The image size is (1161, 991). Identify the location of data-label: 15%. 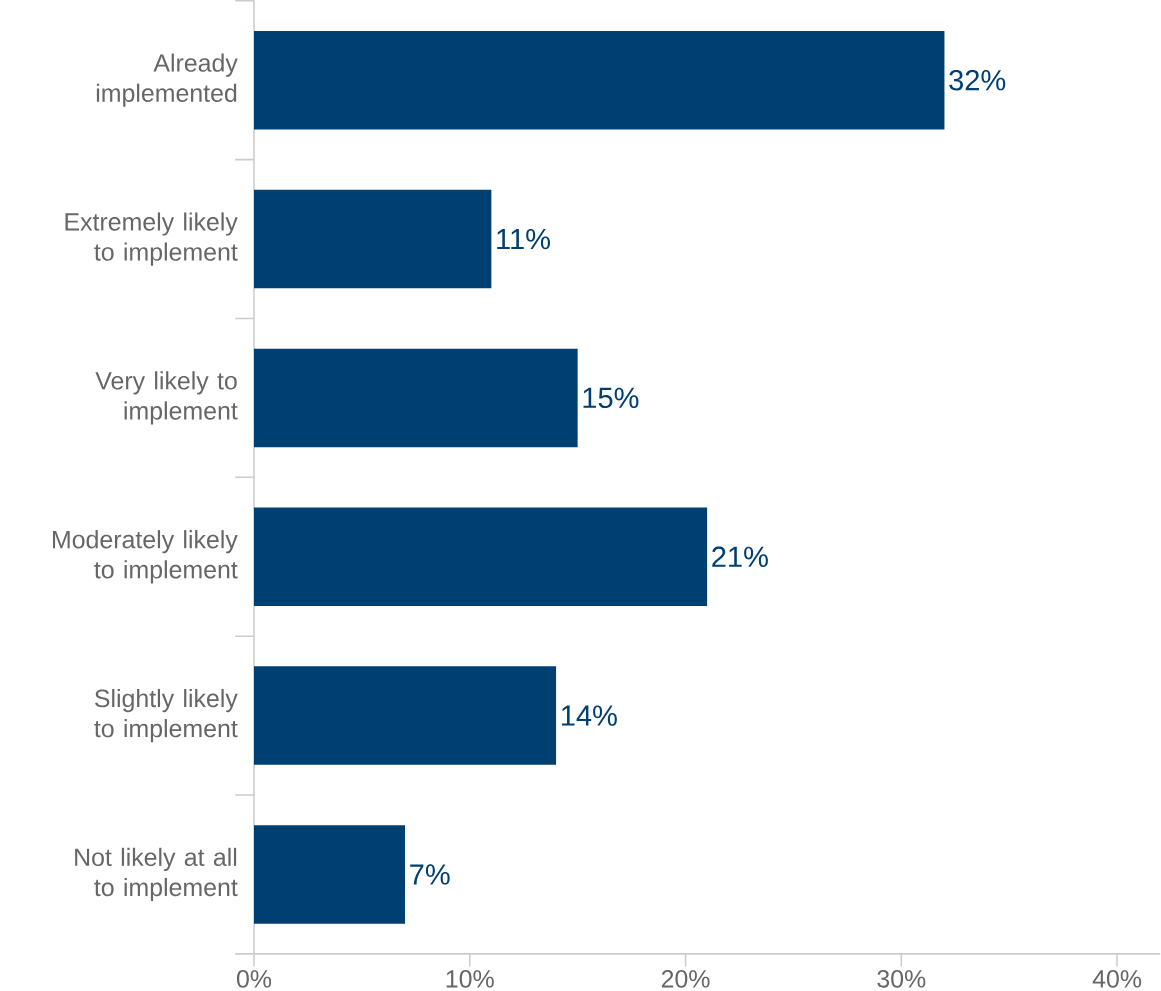
(611, 398).